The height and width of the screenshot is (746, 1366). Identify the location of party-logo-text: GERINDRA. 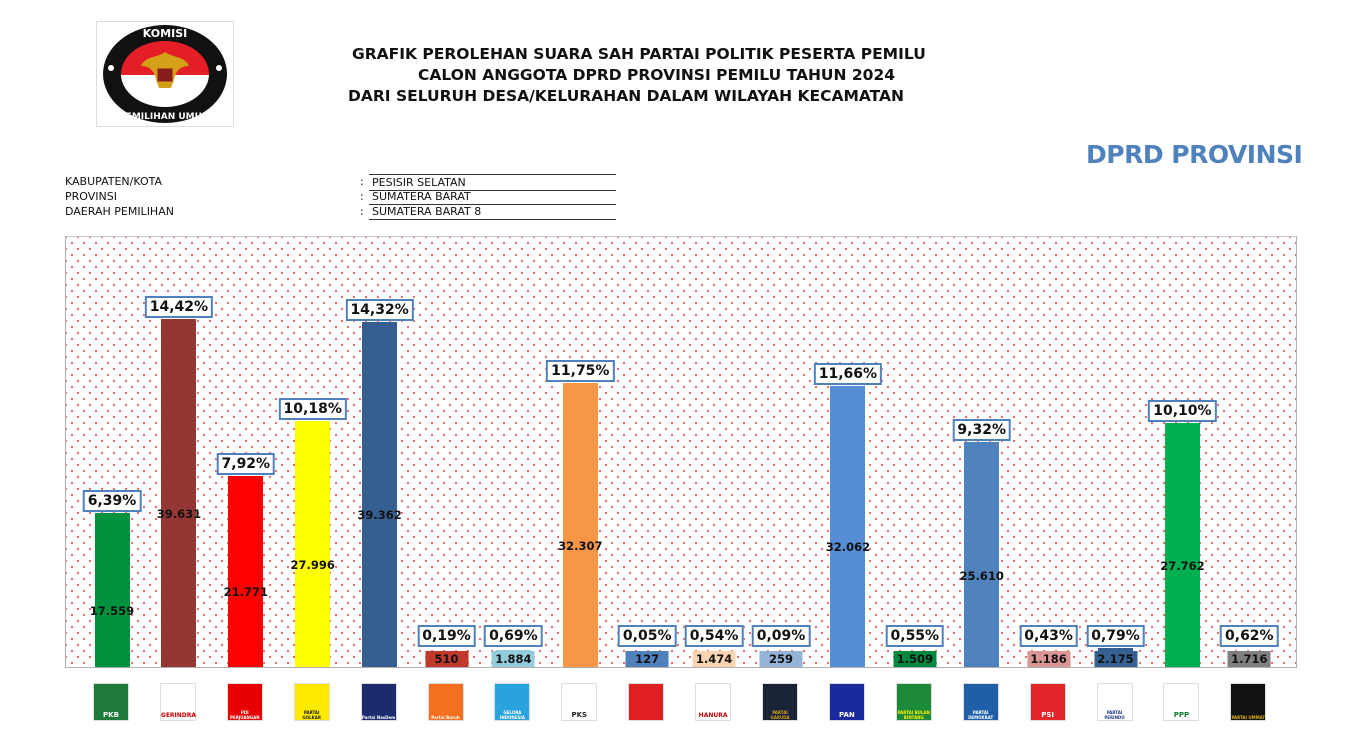
(178, 715).